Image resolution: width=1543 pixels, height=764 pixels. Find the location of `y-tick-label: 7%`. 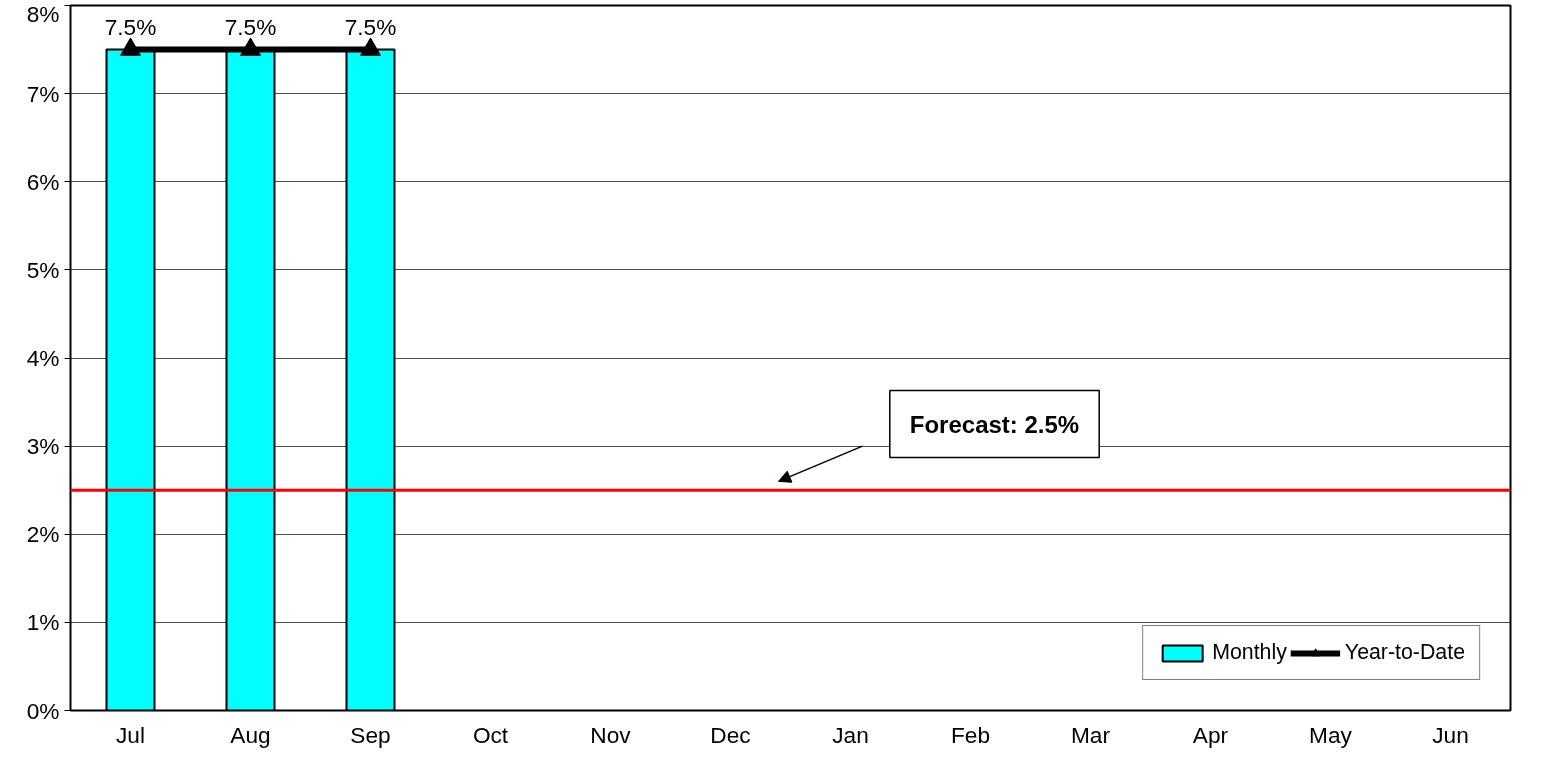

y-tick-label: 7% is located at coordinates (43, 93).